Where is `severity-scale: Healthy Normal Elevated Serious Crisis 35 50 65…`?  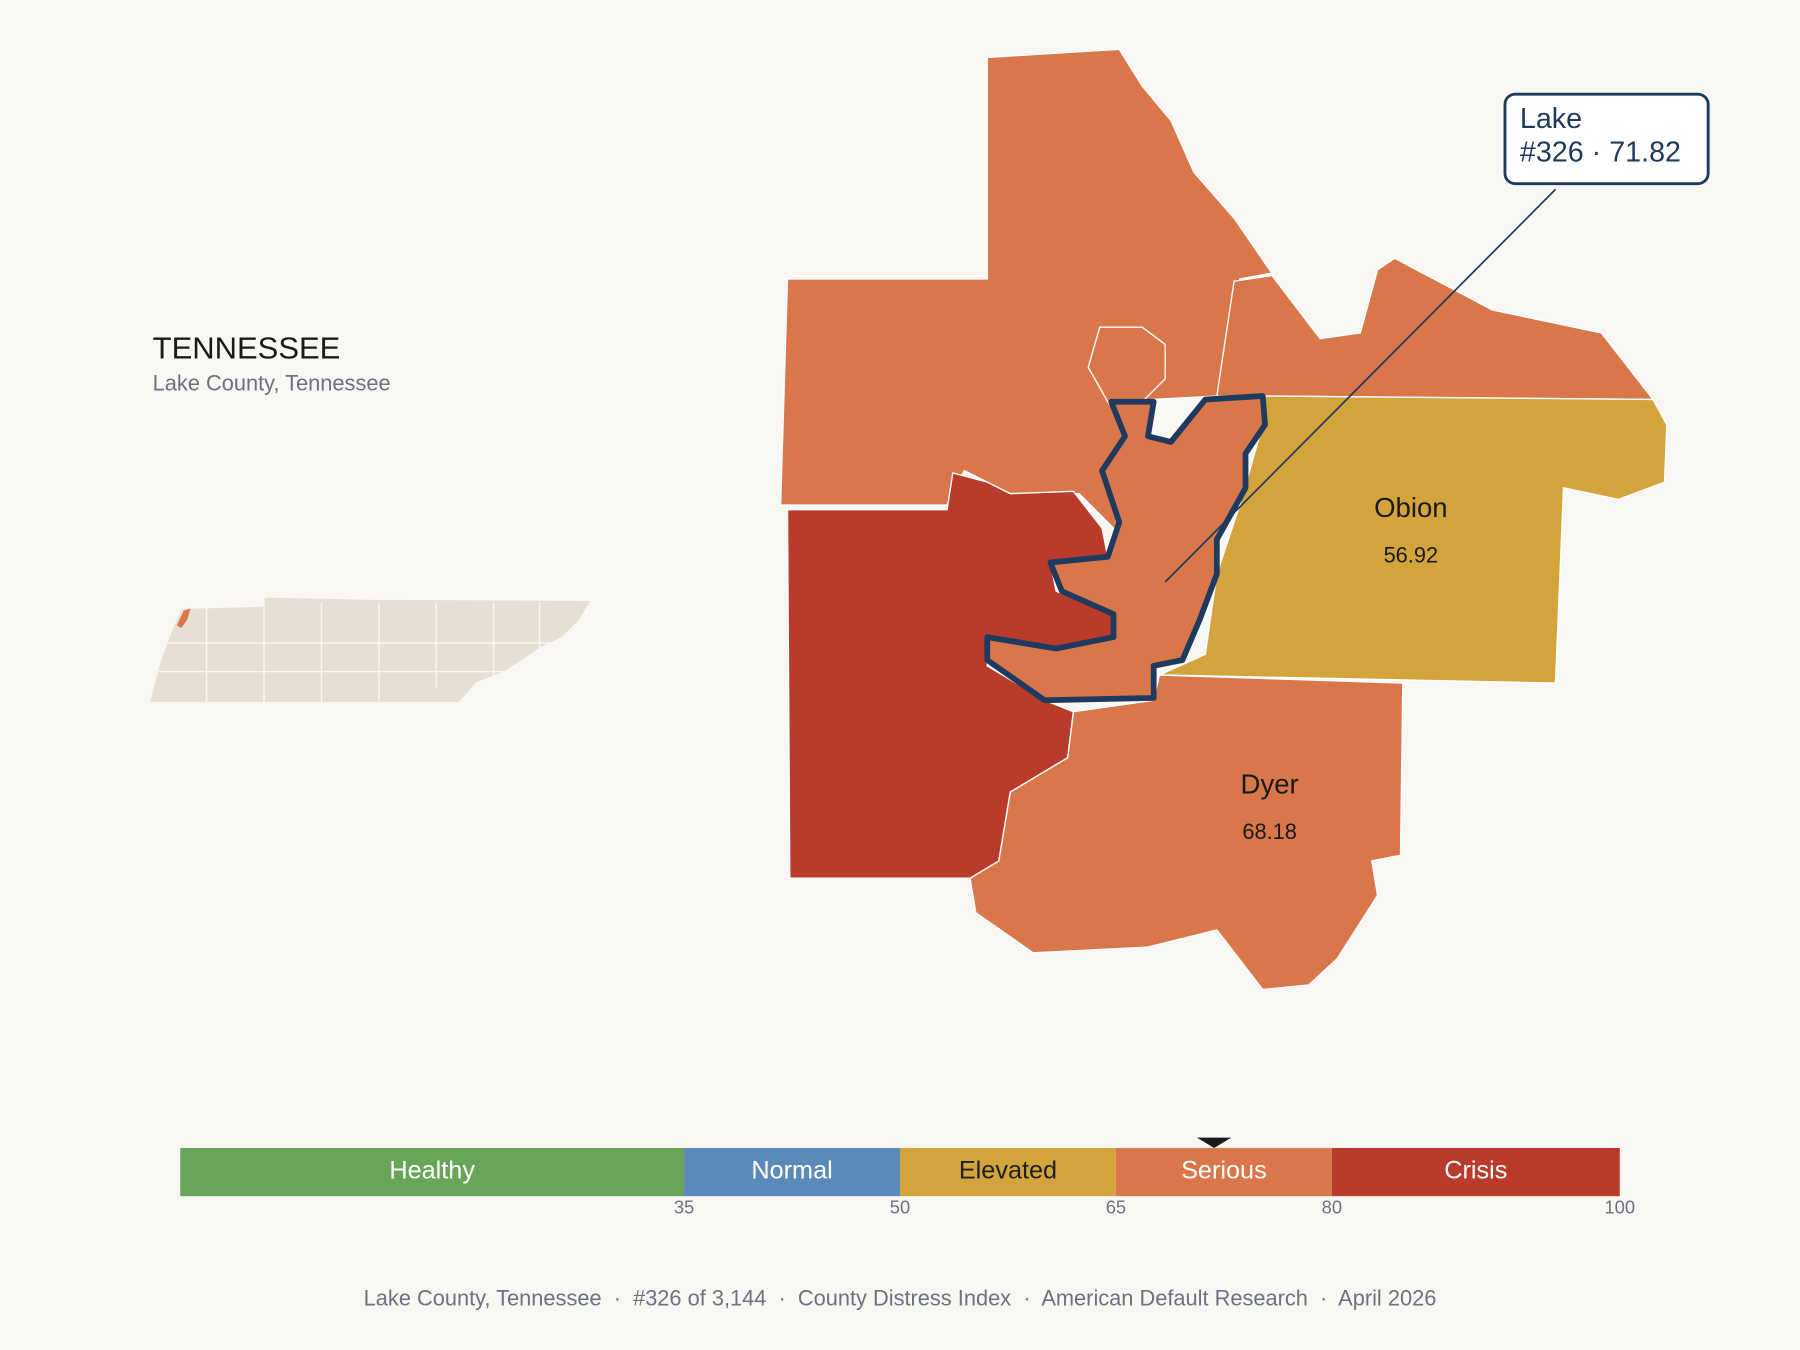 severity-scale: Healthy Normal Elevated Serious Crisis 35 50 65… is located at coordinates (907, 1177).